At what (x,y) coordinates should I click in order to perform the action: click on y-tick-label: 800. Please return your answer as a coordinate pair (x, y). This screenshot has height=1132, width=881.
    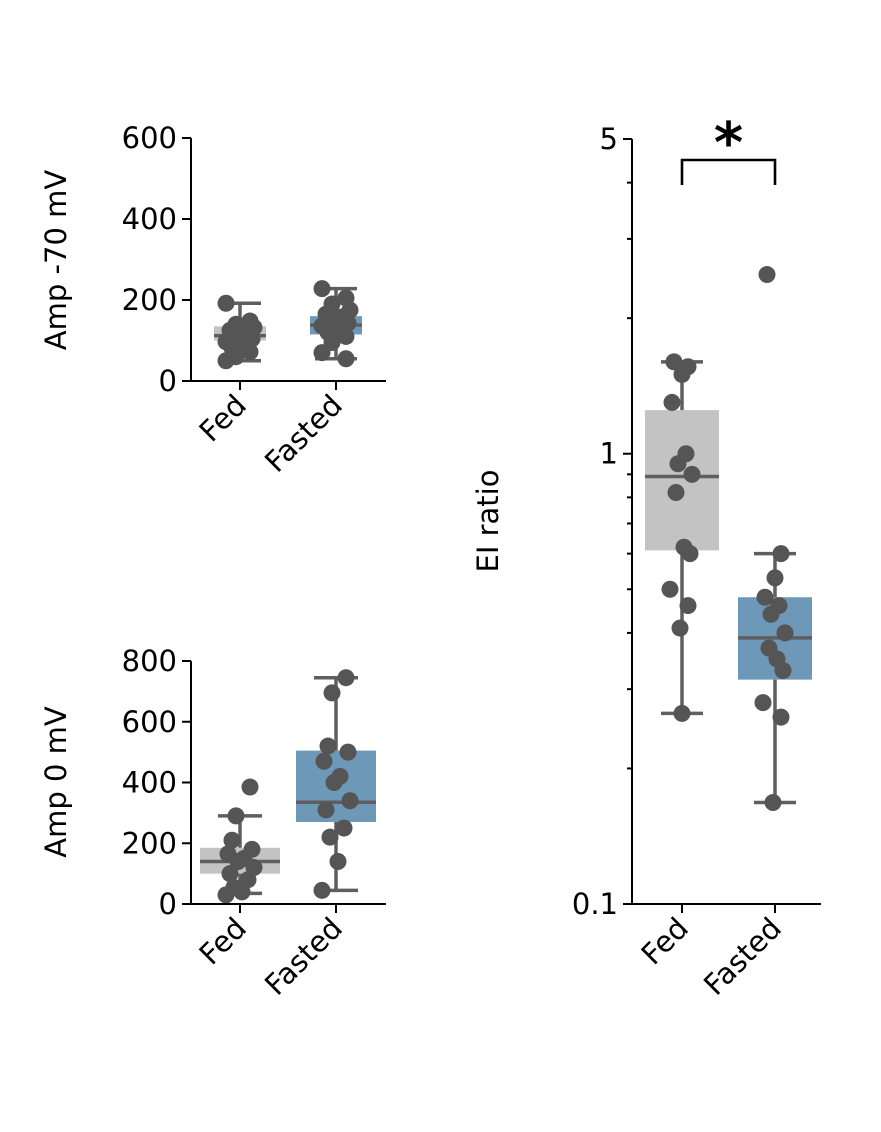
    Looking at the image, I should click on (149, 661).